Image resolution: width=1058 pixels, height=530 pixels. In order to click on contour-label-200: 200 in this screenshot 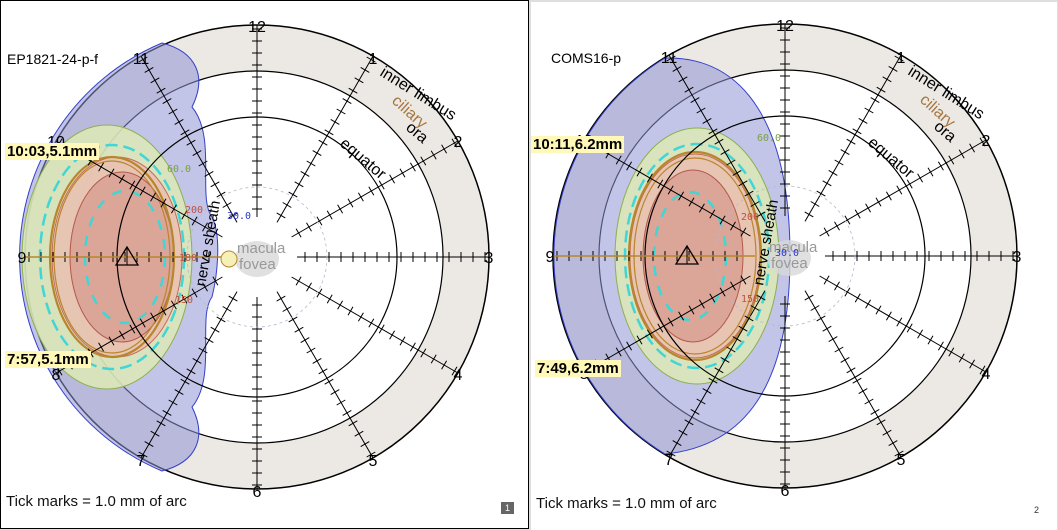, I will do `click(750, 217)`.